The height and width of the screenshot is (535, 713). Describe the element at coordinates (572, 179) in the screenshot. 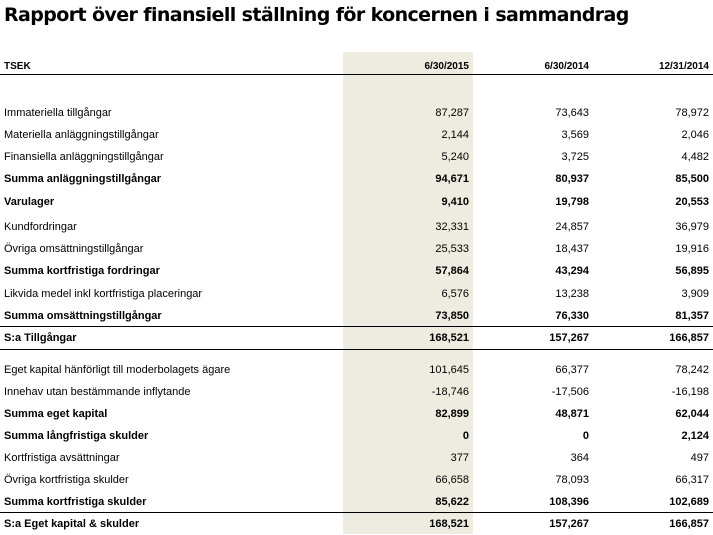

I see `row-value: 80,937` at that location.